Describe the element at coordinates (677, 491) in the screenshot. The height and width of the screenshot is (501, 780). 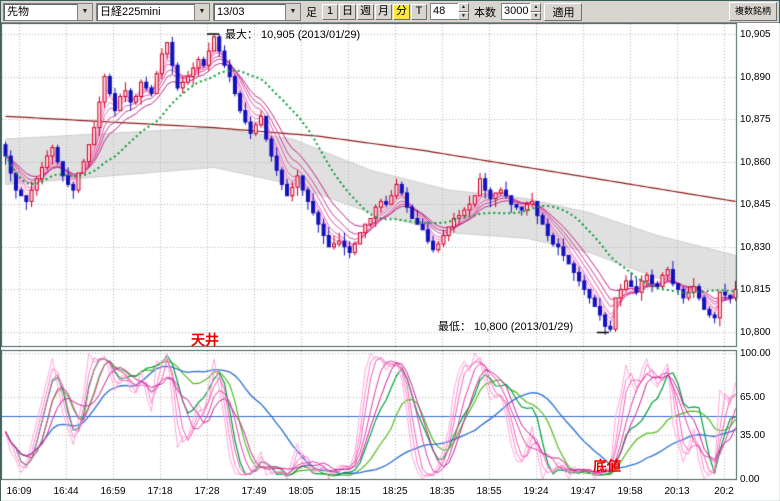
I see `time-axis-label: 20:13` at that location.